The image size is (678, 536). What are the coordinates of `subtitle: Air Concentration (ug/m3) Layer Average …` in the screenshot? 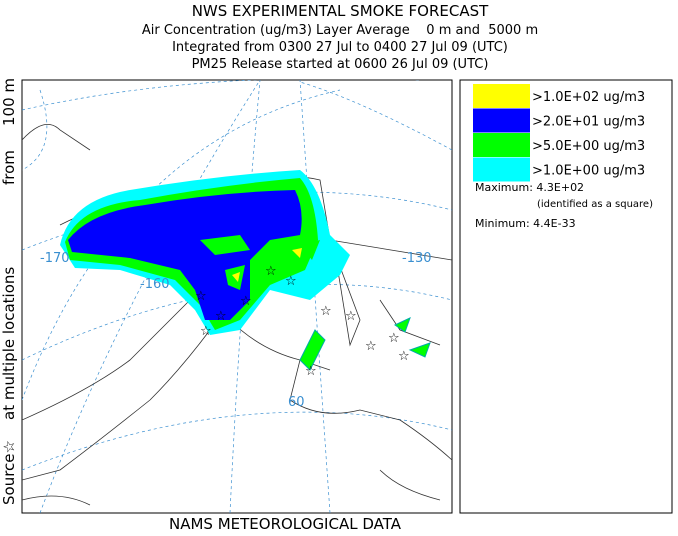 It's located at (340, 30).